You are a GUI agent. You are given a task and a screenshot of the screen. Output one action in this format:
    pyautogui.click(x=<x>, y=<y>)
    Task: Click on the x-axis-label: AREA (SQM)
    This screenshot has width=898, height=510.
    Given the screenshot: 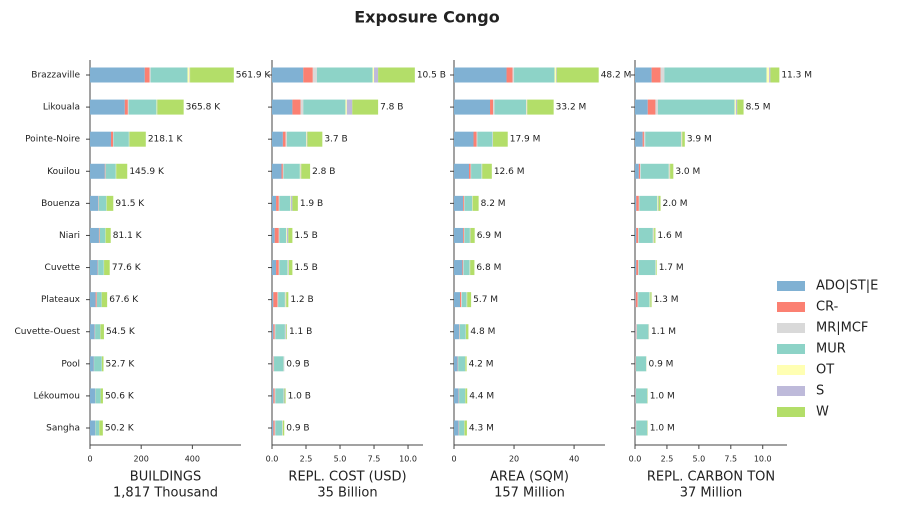 What is the action you would take?
    pyautogui.click(x=529, y=477)
    